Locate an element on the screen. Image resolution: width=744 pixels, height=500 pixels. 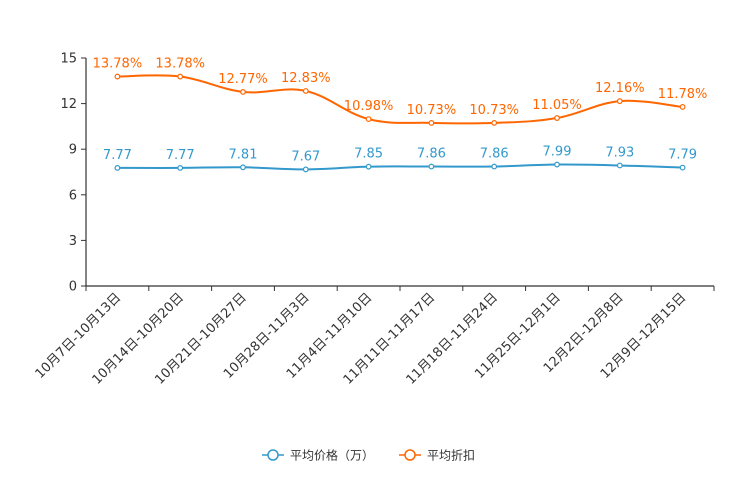
y-tick-label: 3 is located at coordinates (73, 241).